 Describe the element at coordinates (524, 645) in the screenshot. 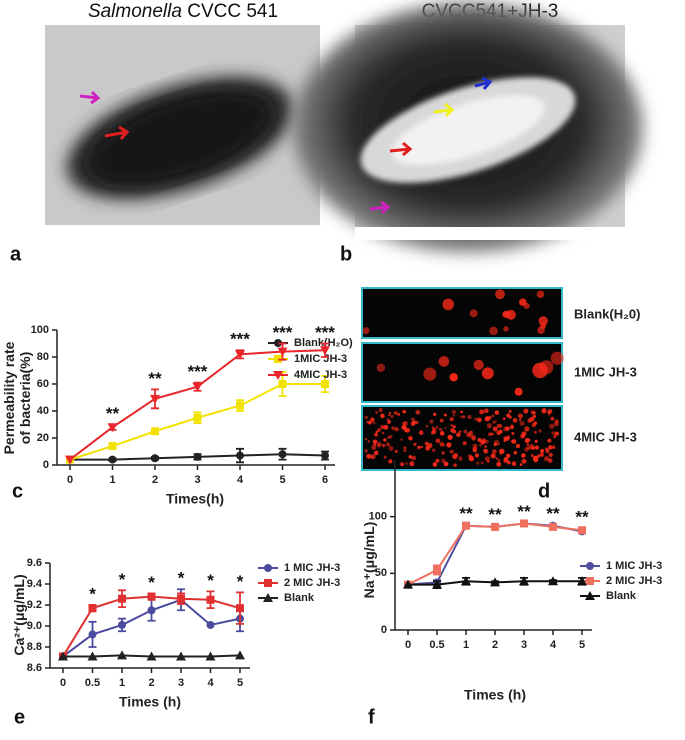

I see `x-tick-label: 3` at that location.